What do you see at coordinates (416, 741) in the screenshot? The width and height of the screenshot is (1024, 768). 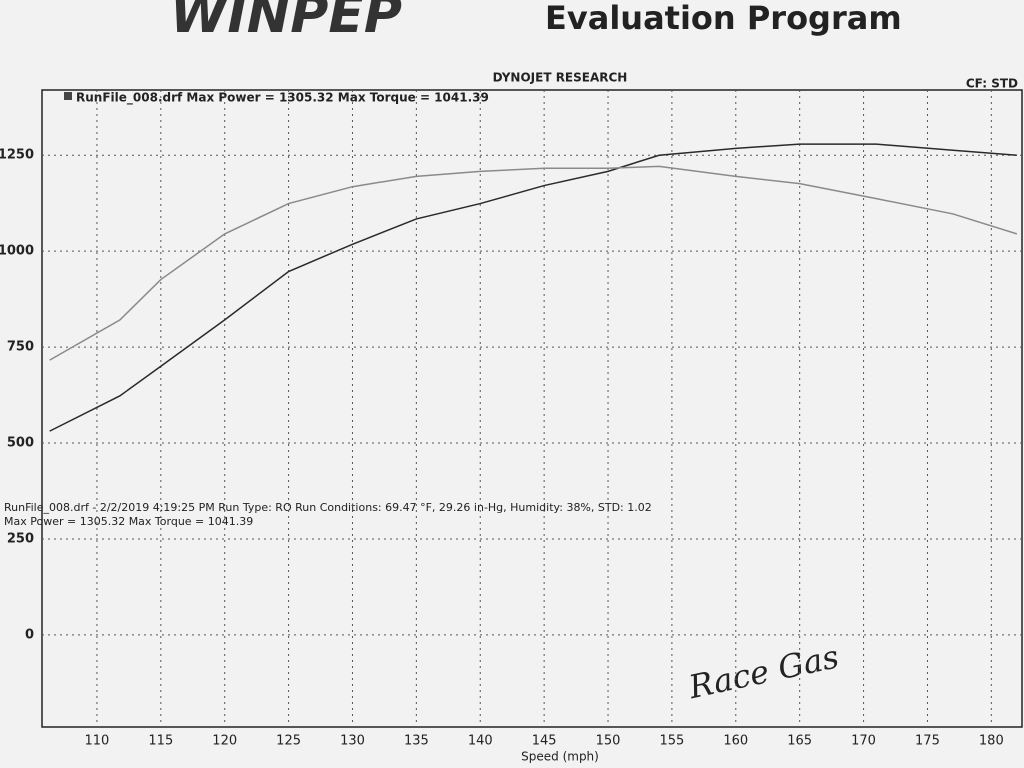 I see `x-tick-label: 135` at bounding box center [416, 741].